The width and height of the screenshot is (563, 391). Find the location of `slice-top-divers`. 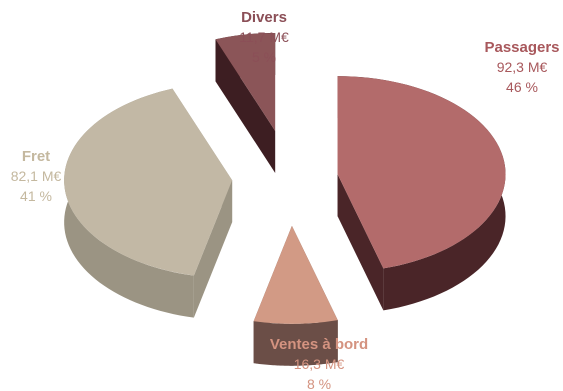

slice-top-divers is located at coordinates (245, 81).